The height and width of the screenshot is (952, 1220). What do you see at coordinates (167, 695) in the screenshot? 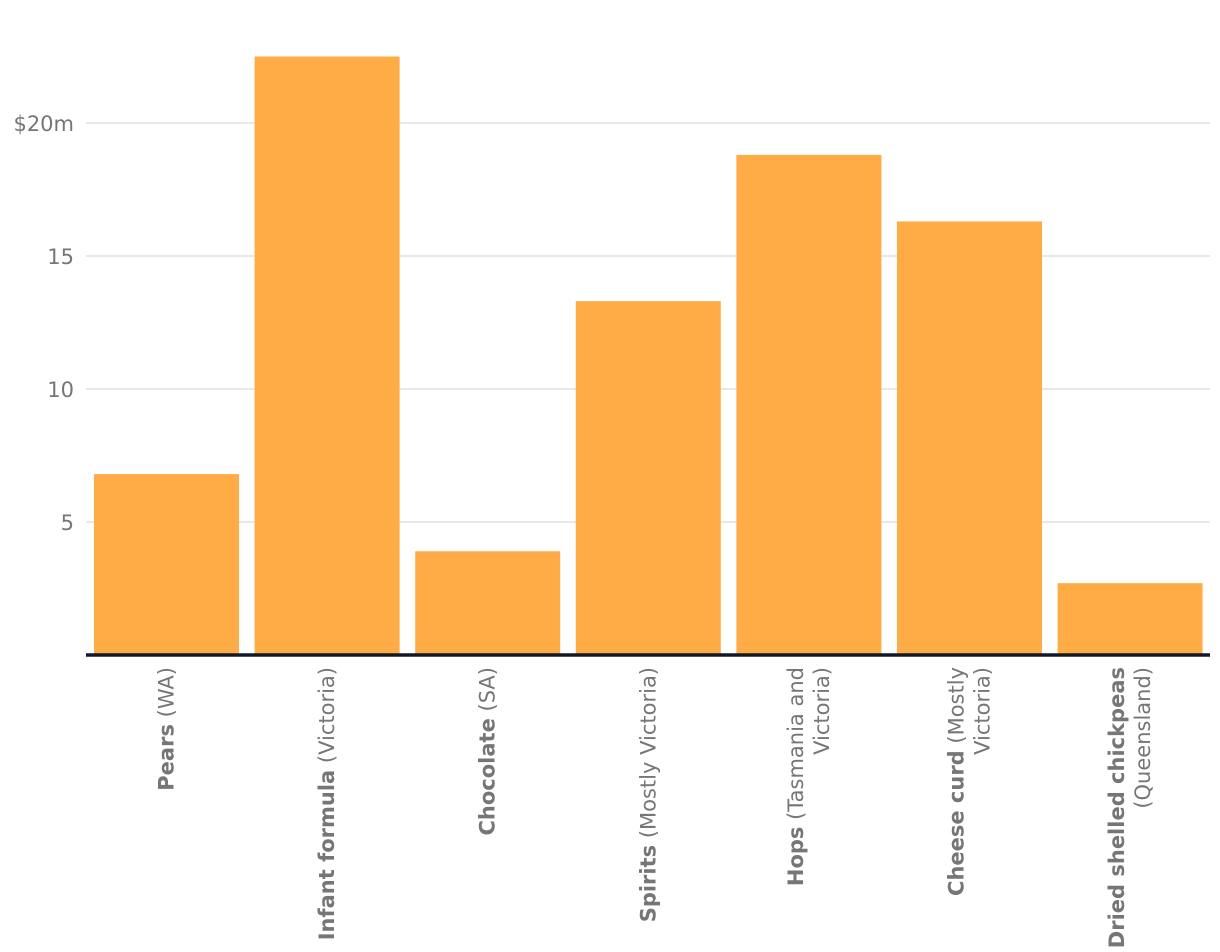
I see `category-region: (WA)` at bounding box center [167, 695].